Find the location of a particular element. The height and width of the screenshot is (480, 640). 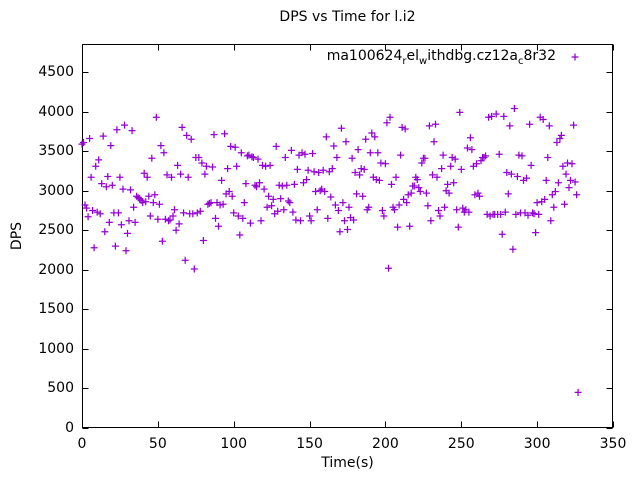

y-tick-label: 3000 is located at coordinates (56, 190).